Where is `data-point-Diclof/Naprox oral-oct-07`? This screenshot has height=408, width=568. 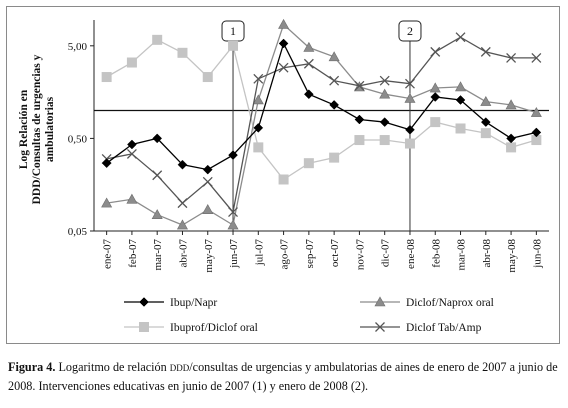 data-point-Diclof/Naprox oral-oct-07 is located at coordinates (334, 56).